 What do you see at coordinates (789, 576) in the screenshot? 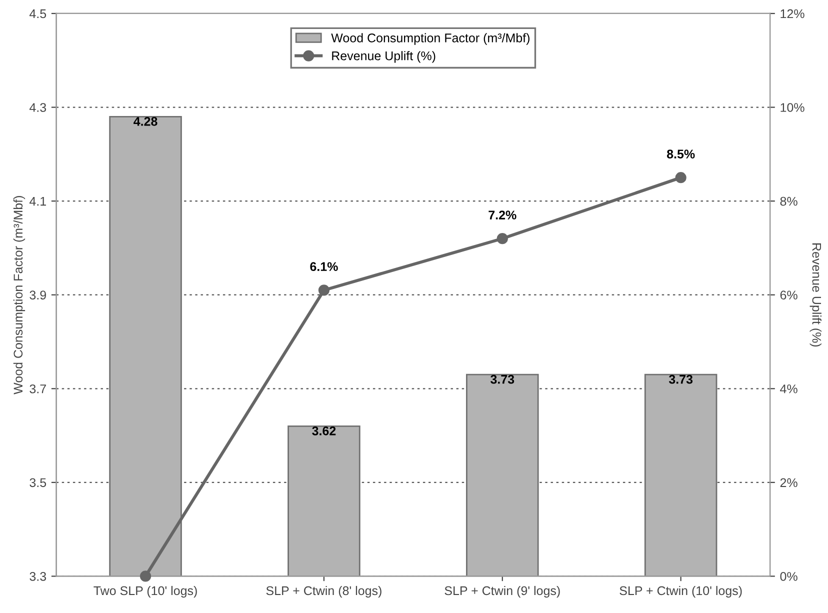
I see `y2-tick-label: 0%` at bounding box center [789, 576].